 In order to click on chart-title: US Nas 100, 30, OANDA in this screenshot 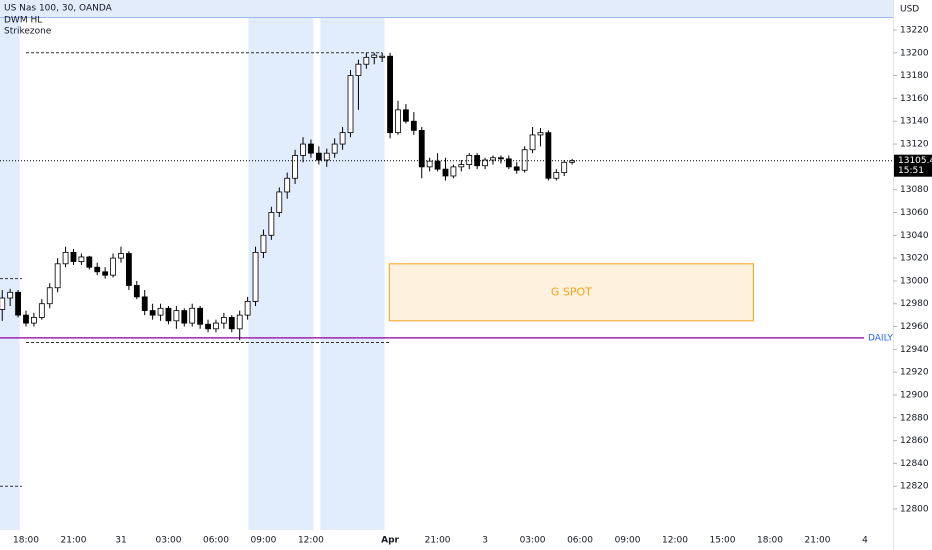, I will do `click(58, 9)`.